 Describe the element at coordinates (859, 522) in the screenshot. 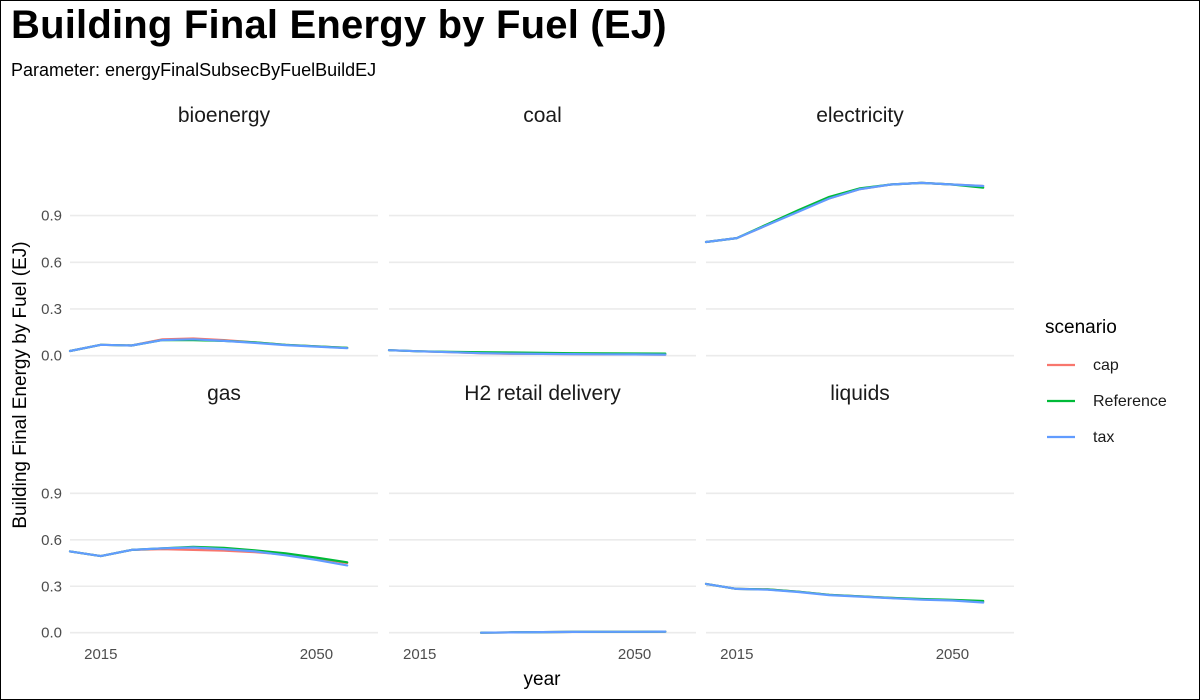

I see `panel-liquids: liquids 2015 2050` at that location.